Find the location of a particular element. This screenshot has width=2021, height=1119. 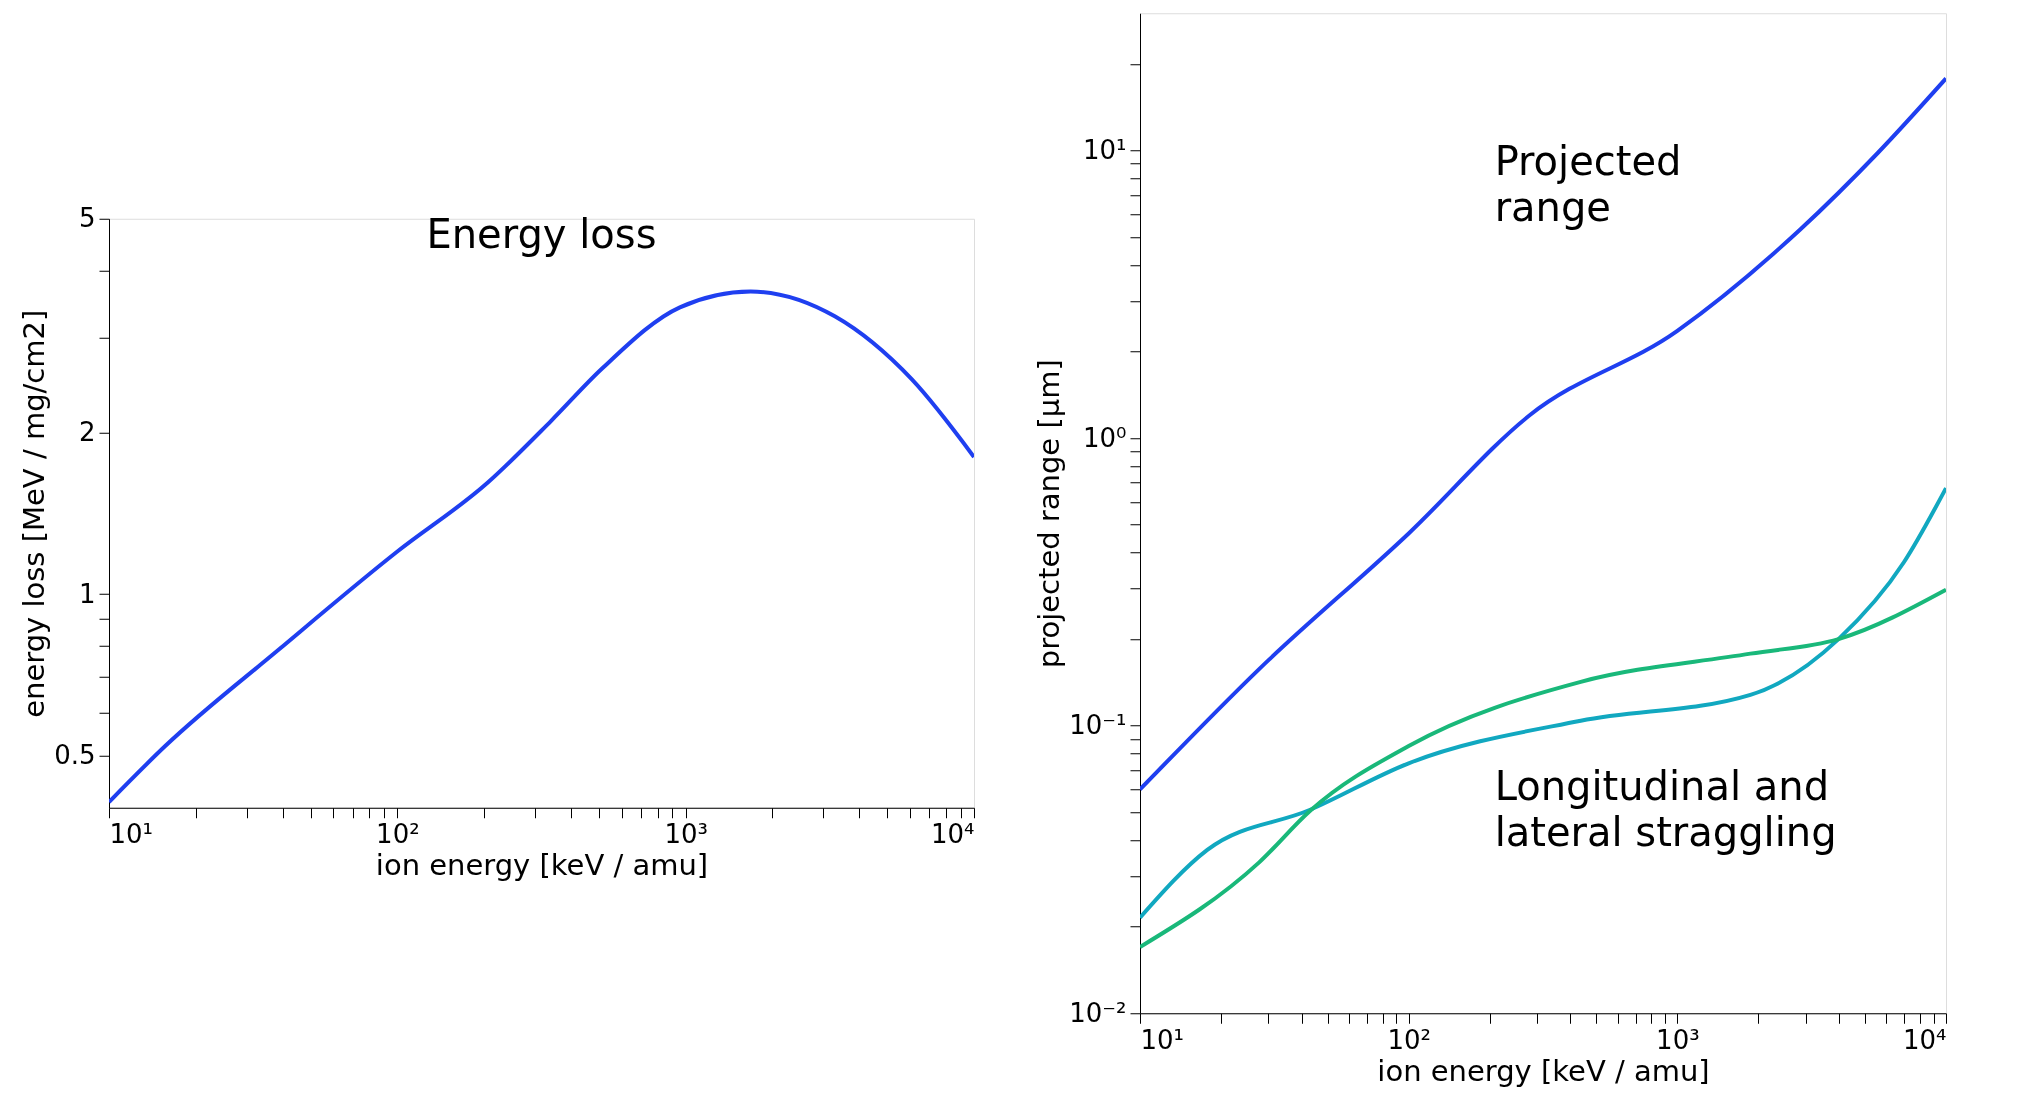

y-tick-label: 10⁻² is located at coordinates (1098, 1012).